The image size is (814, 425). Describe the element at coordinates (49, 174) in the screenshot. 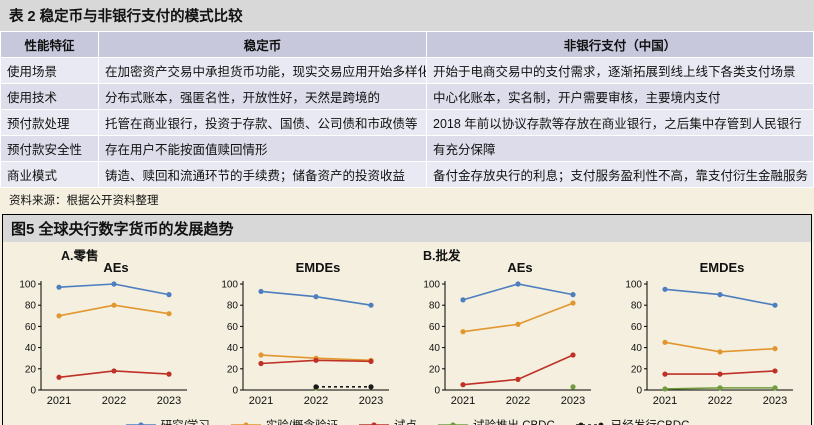

I see `row-feature-label: 商业模式` at that location.